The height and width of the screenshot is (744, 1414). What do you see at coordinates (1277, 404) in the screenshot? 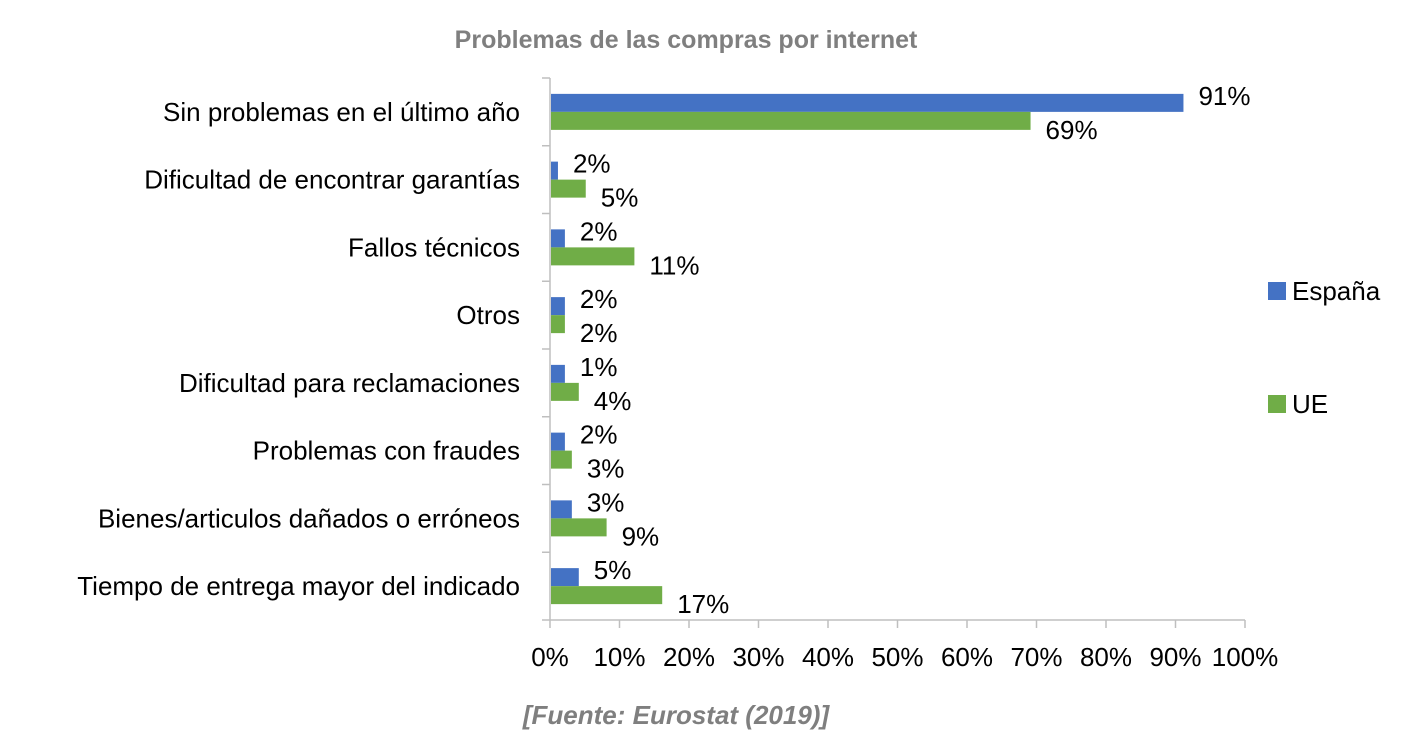
I see `legend-swatch-ue` at bounding box center [1277, 404].